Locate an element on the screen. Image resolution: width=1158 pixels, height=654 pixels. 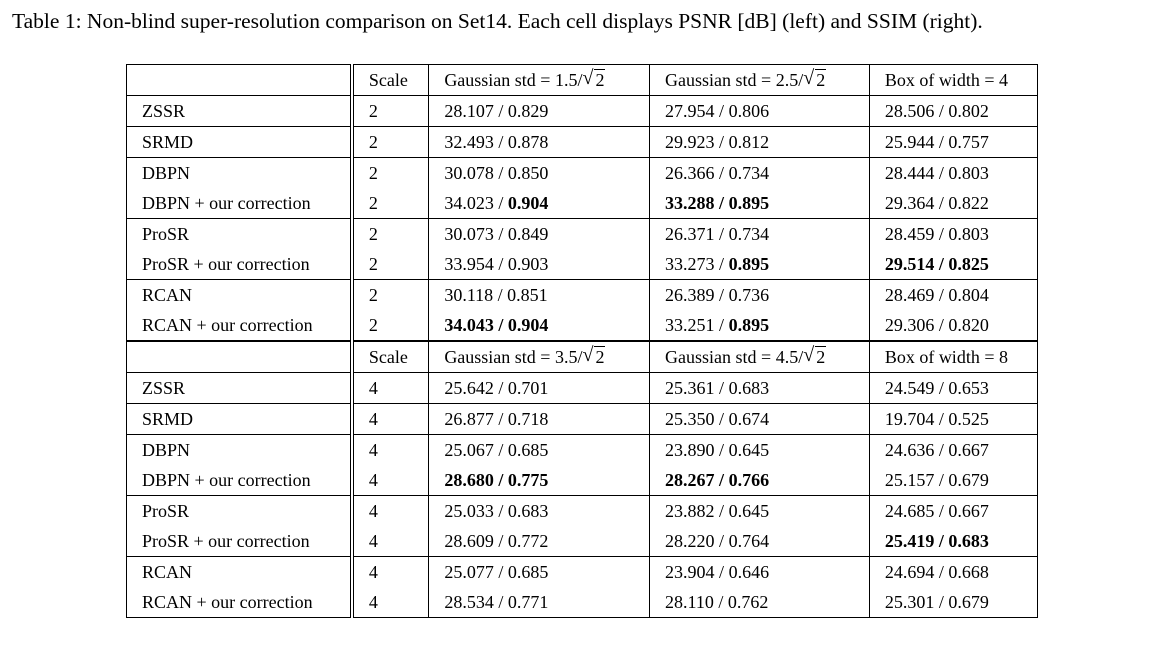
ssim-value: 0.757 is located at coordinates (968, 142).